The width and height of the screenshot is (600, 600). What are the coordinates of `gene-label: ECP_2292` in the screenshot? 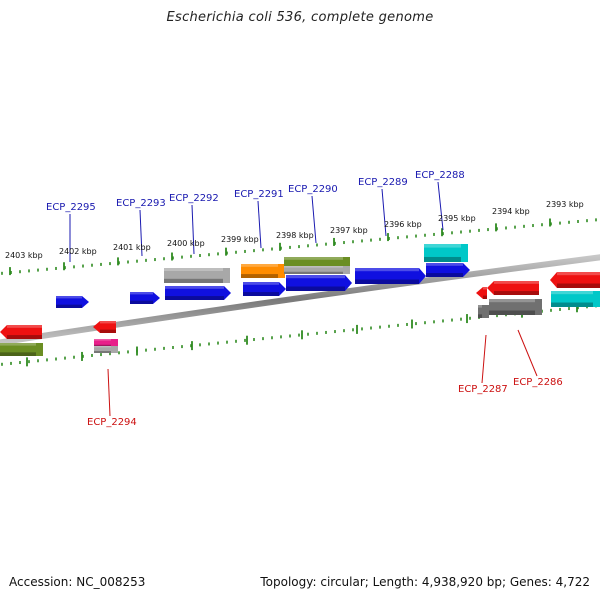 It's located at (194, 198).